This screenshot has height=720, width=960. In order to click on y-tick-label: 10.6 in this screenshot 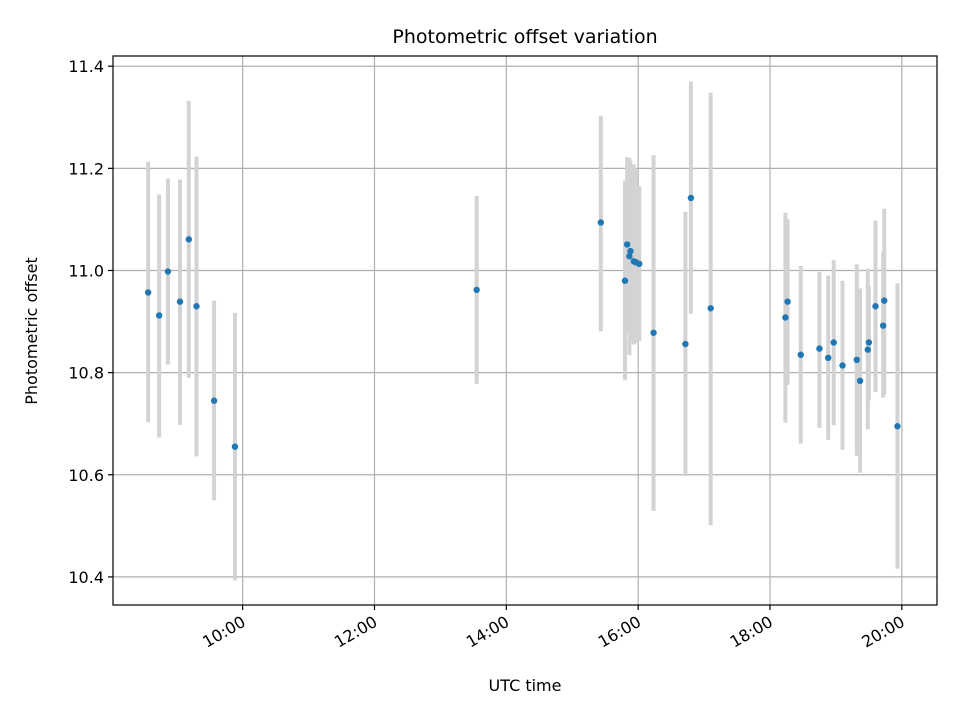, I will do `click(86, 475)`.